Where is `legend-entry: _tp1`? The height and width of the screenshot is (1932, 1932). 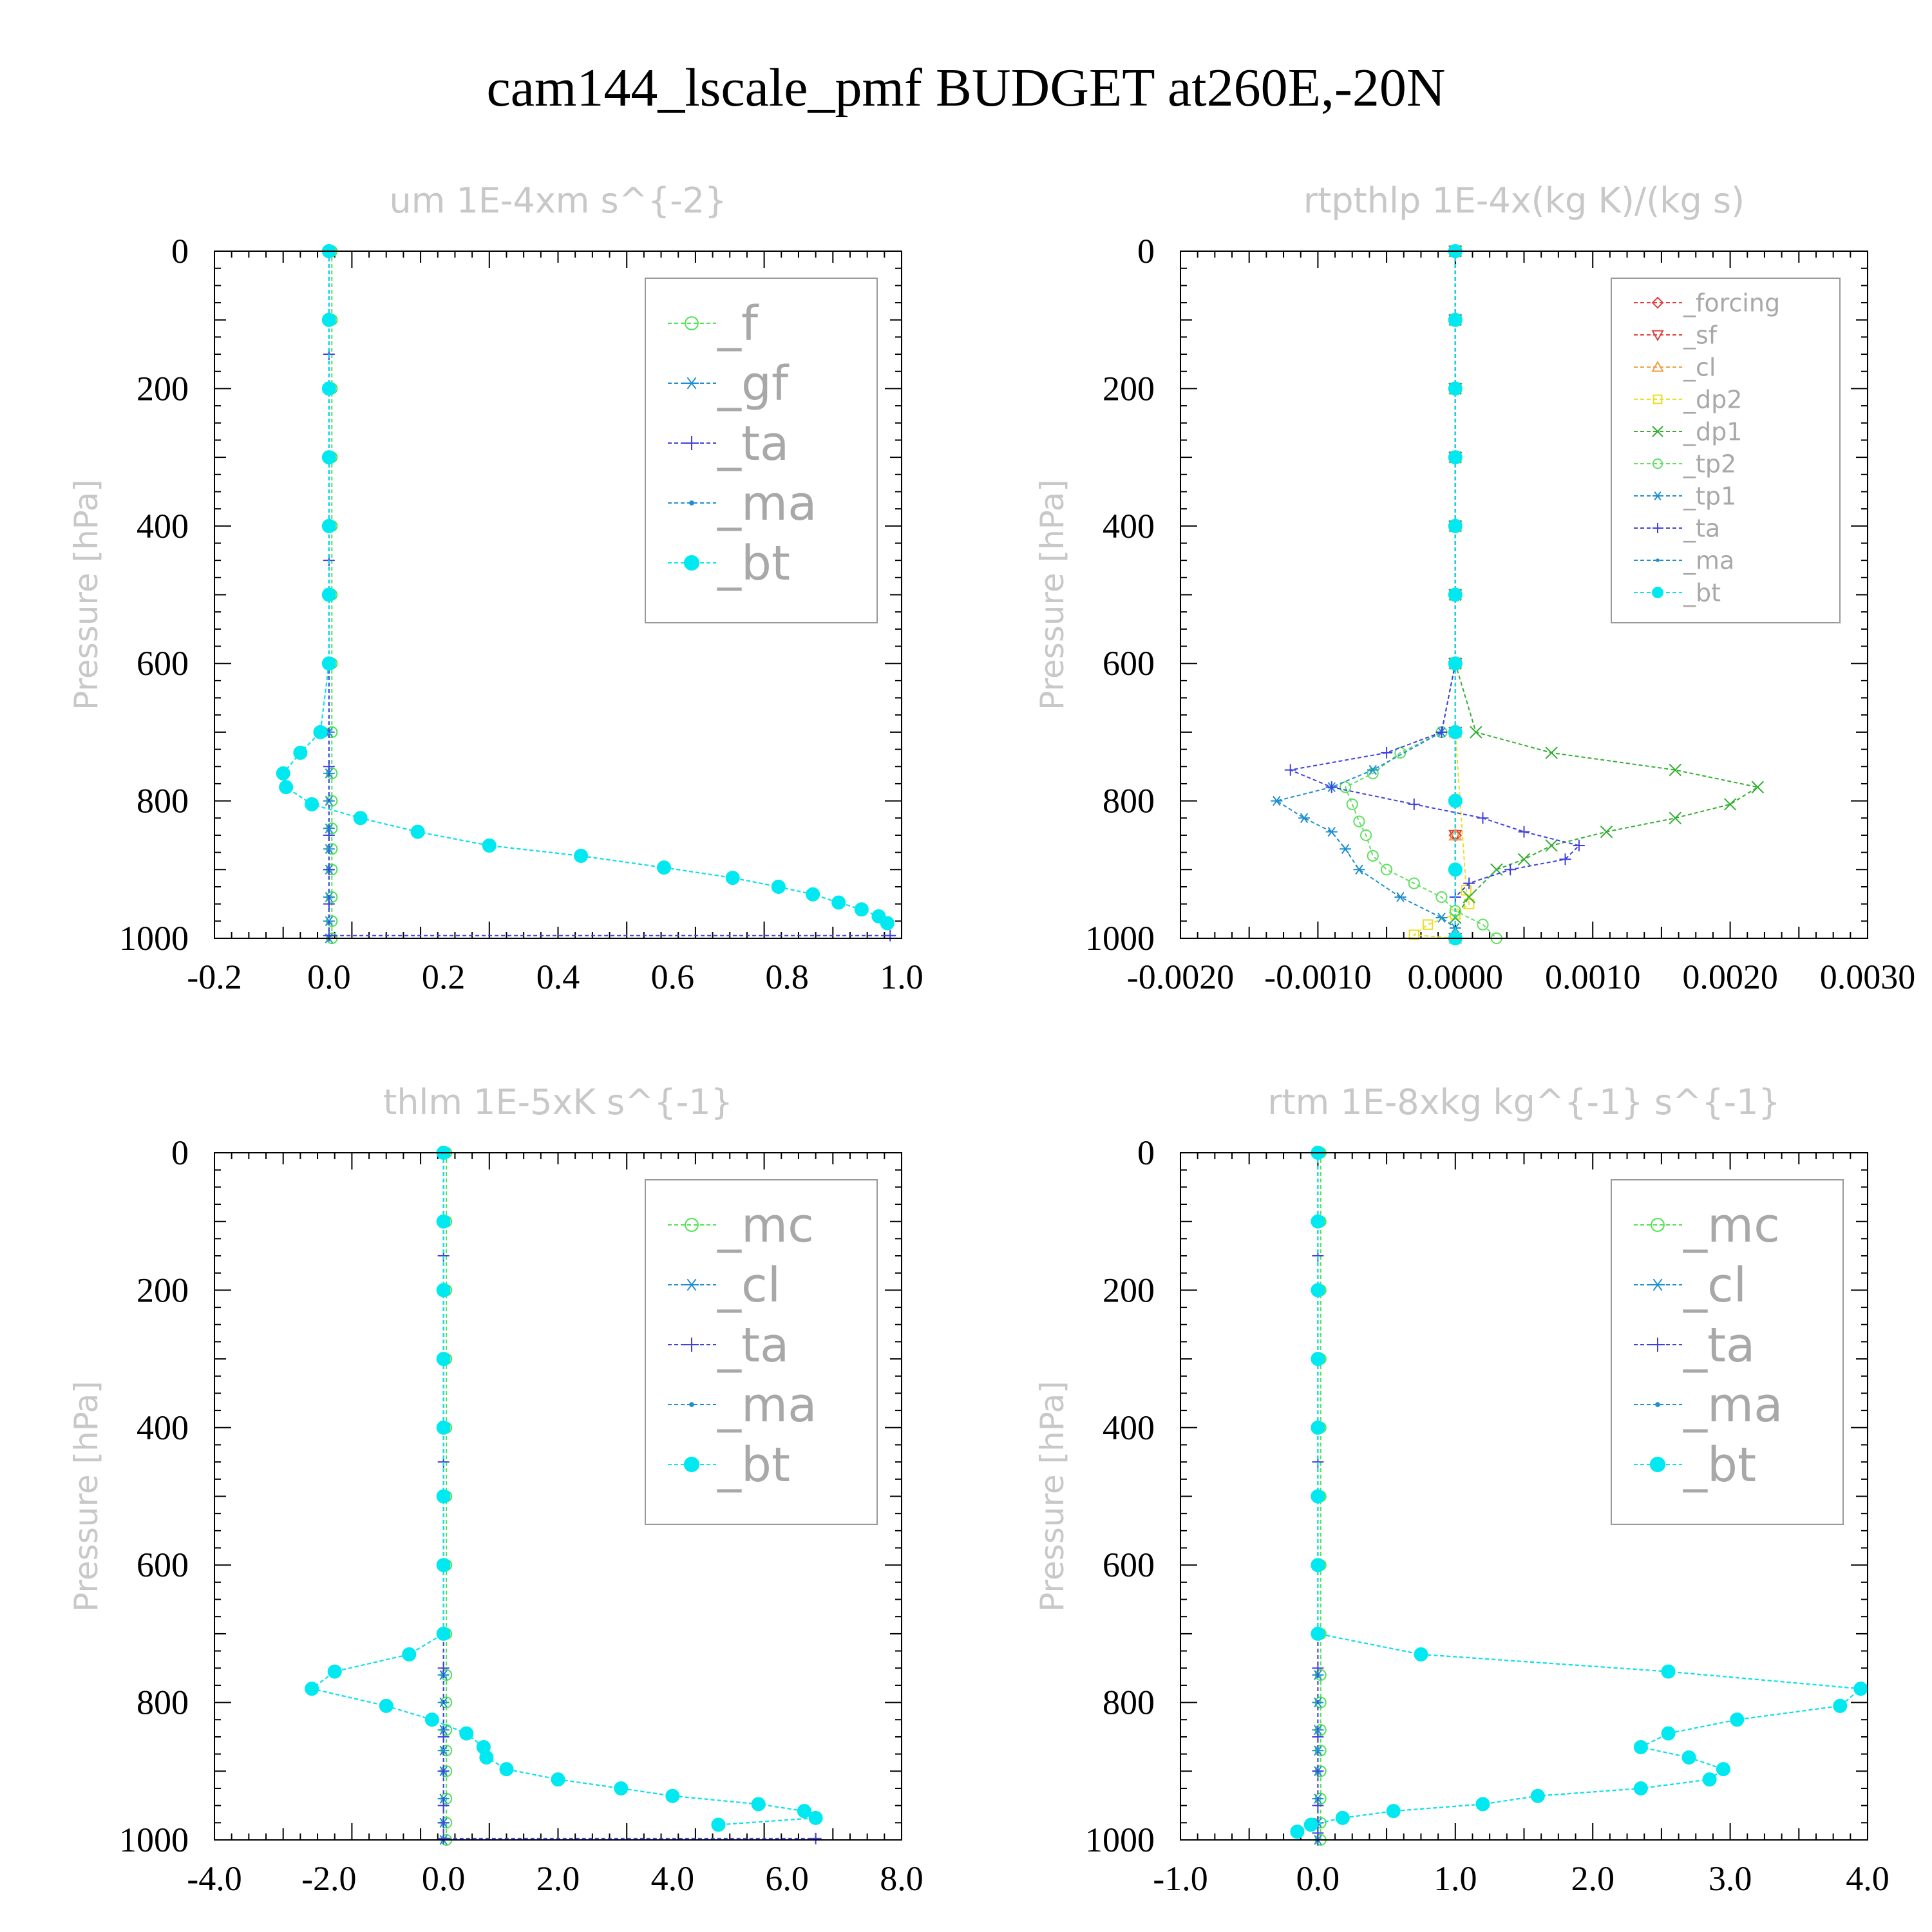
legend-entry: _tp1 is located at coordinates (1685, 496).